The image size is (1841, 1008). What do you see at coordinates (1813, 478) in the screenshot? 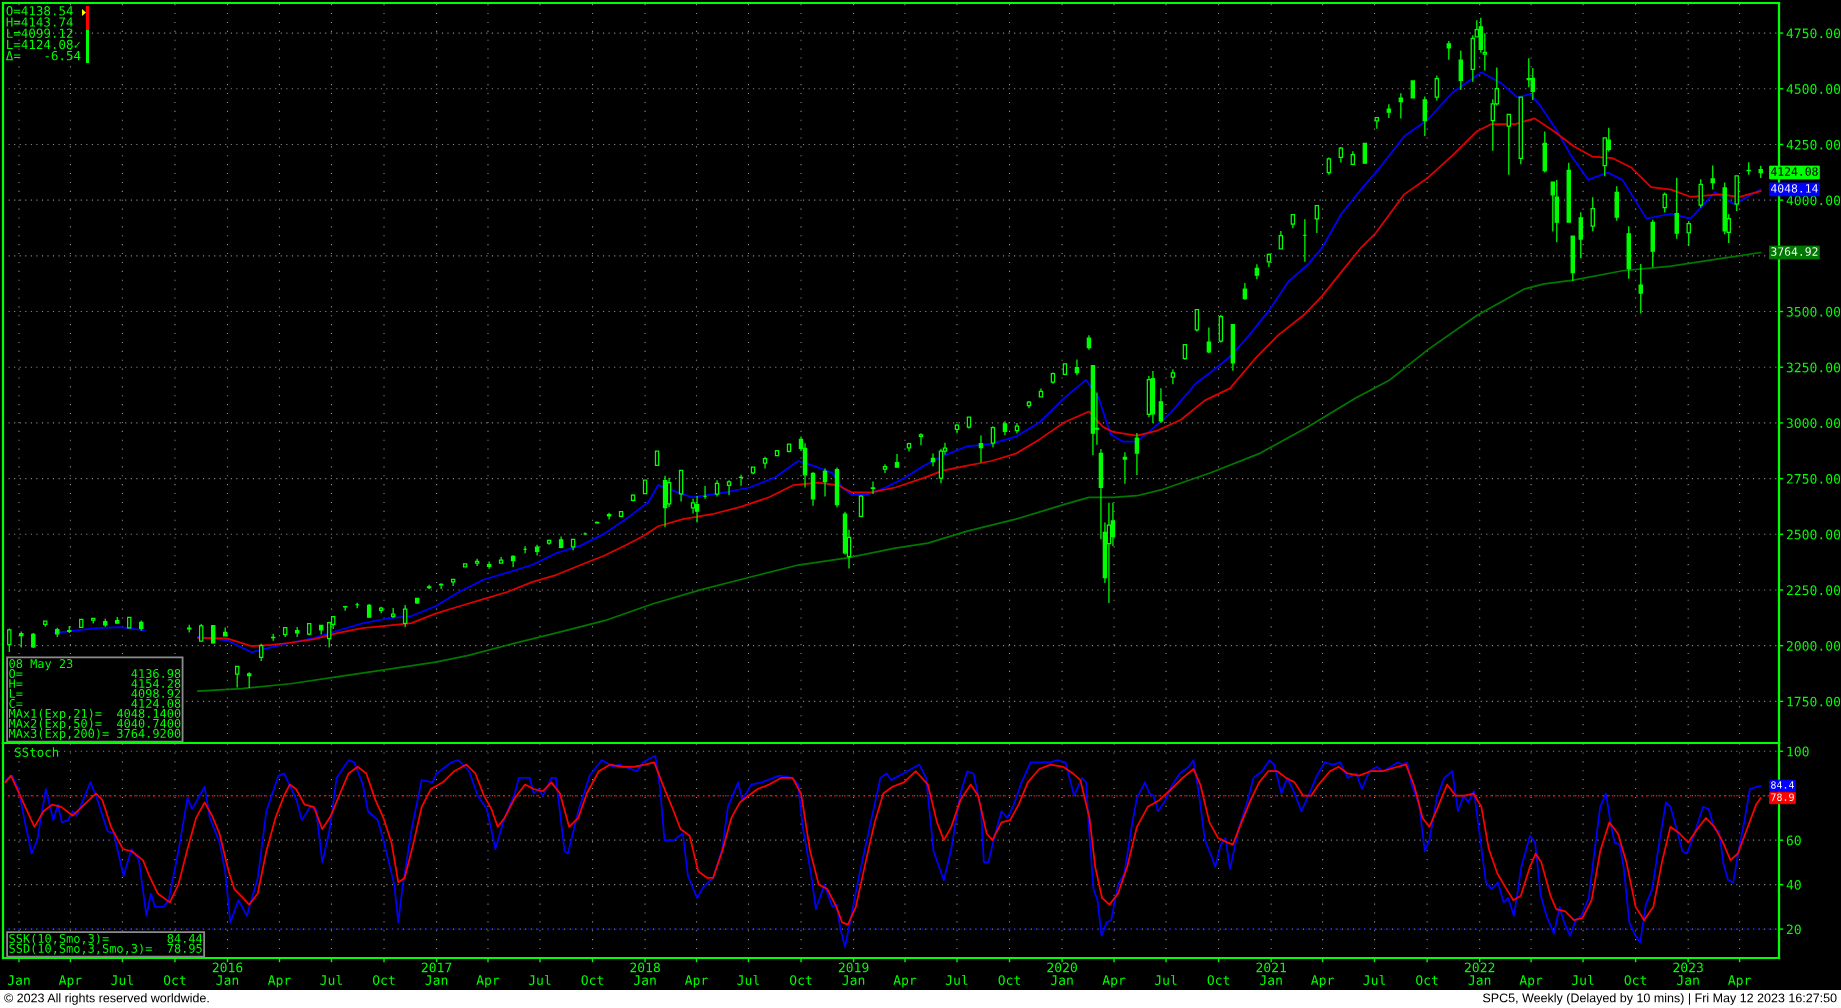
I see `y-tick-label: 2750.00` at bounding box center [1813, 478].